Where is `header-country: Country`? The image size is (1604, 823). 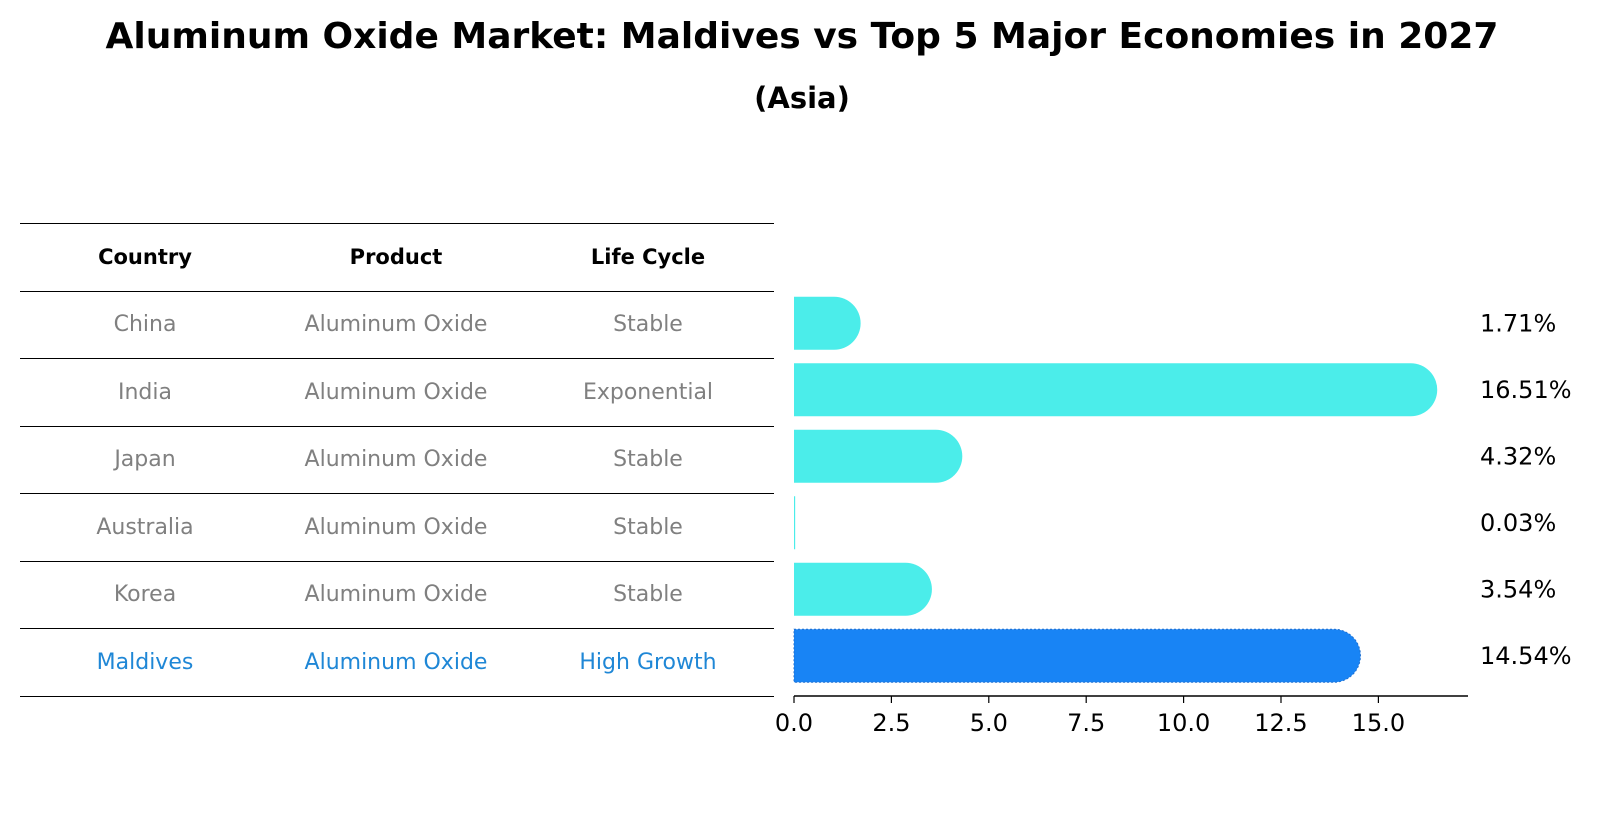 header-country: Country is located at coordinates (145, 257).